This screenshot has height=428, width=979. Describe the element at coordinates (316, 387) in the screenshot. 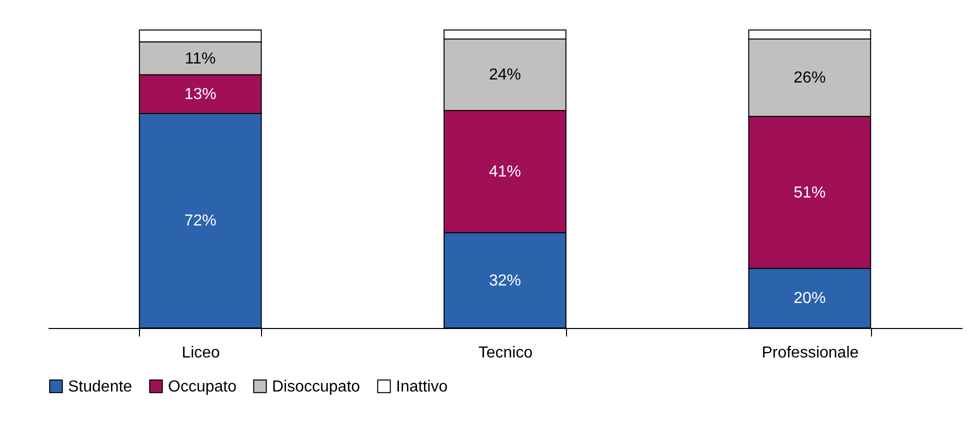

I see `legend-label: Disoccupato` at that location.